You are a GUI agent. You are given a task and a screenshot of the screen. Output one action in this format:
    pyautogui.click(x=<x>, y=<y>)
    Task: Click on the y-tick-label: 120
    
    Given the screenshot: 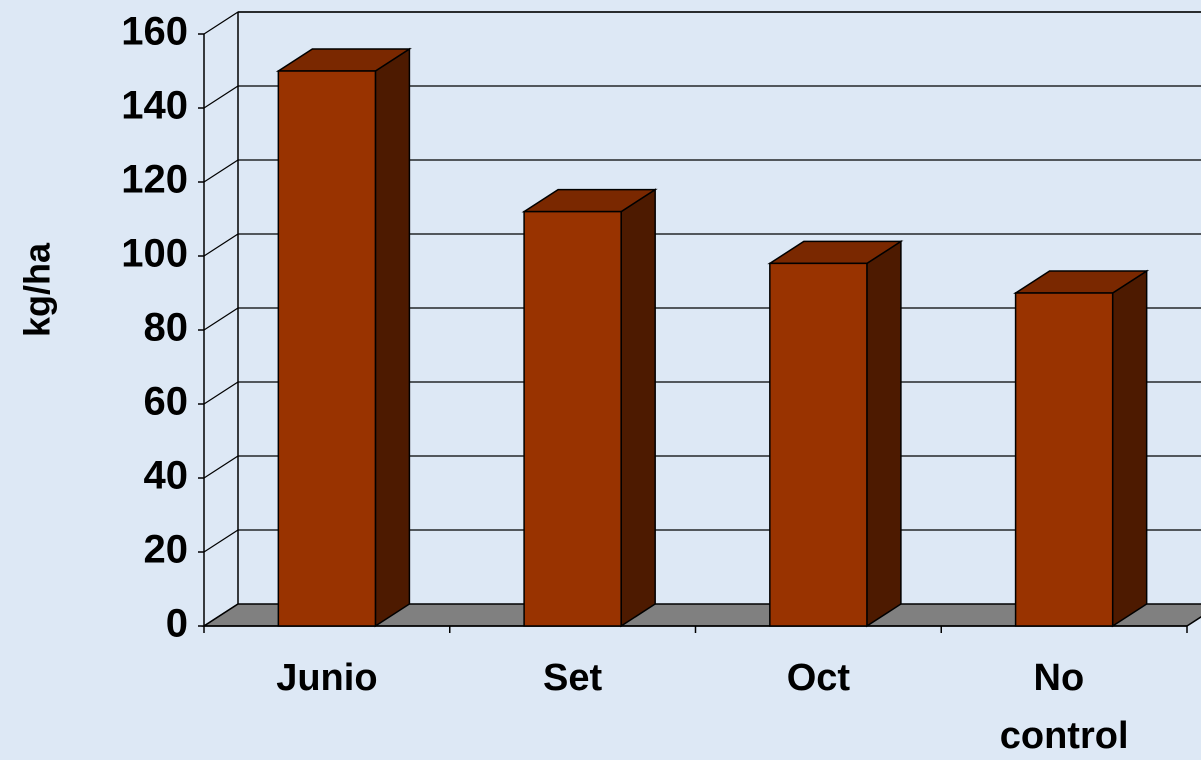 What is the action you would take?
    pyautogui.click(x=154, y=180)
    